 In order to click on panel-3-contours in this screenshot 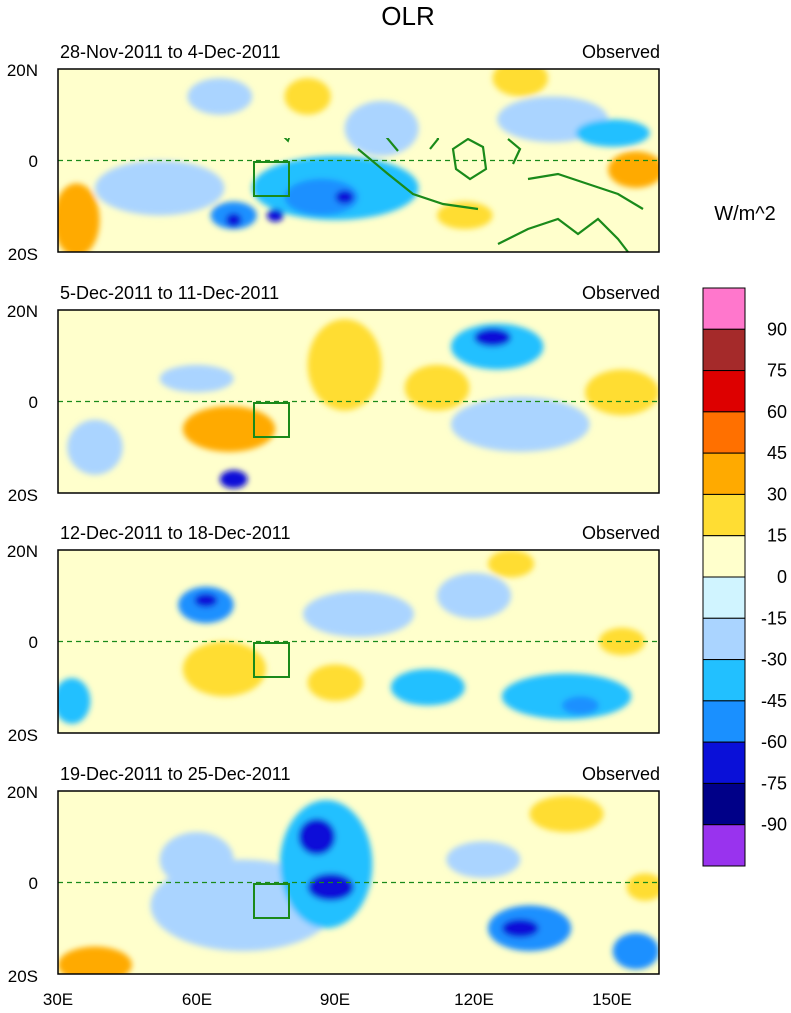, I will do `click(352, 637)`.